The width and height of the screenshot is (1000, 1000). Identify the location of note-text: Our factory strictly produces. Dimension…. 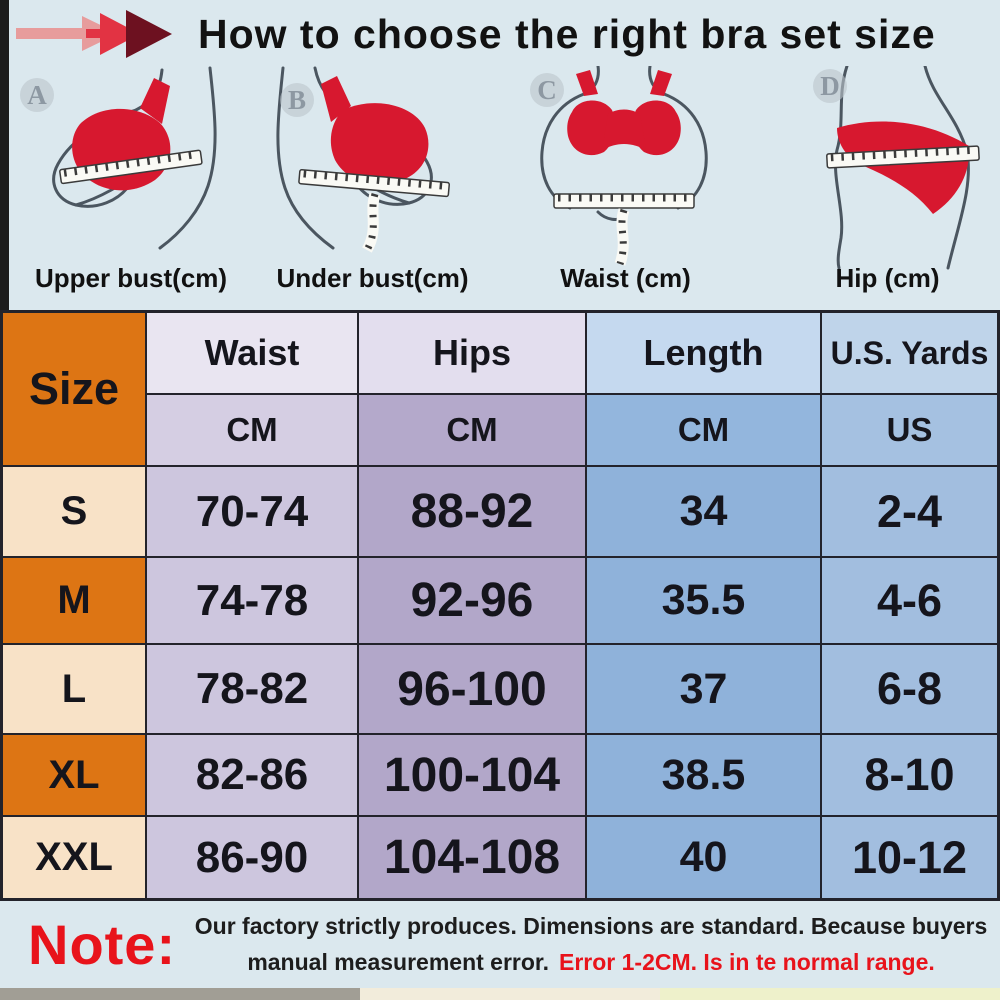
(588, 944).